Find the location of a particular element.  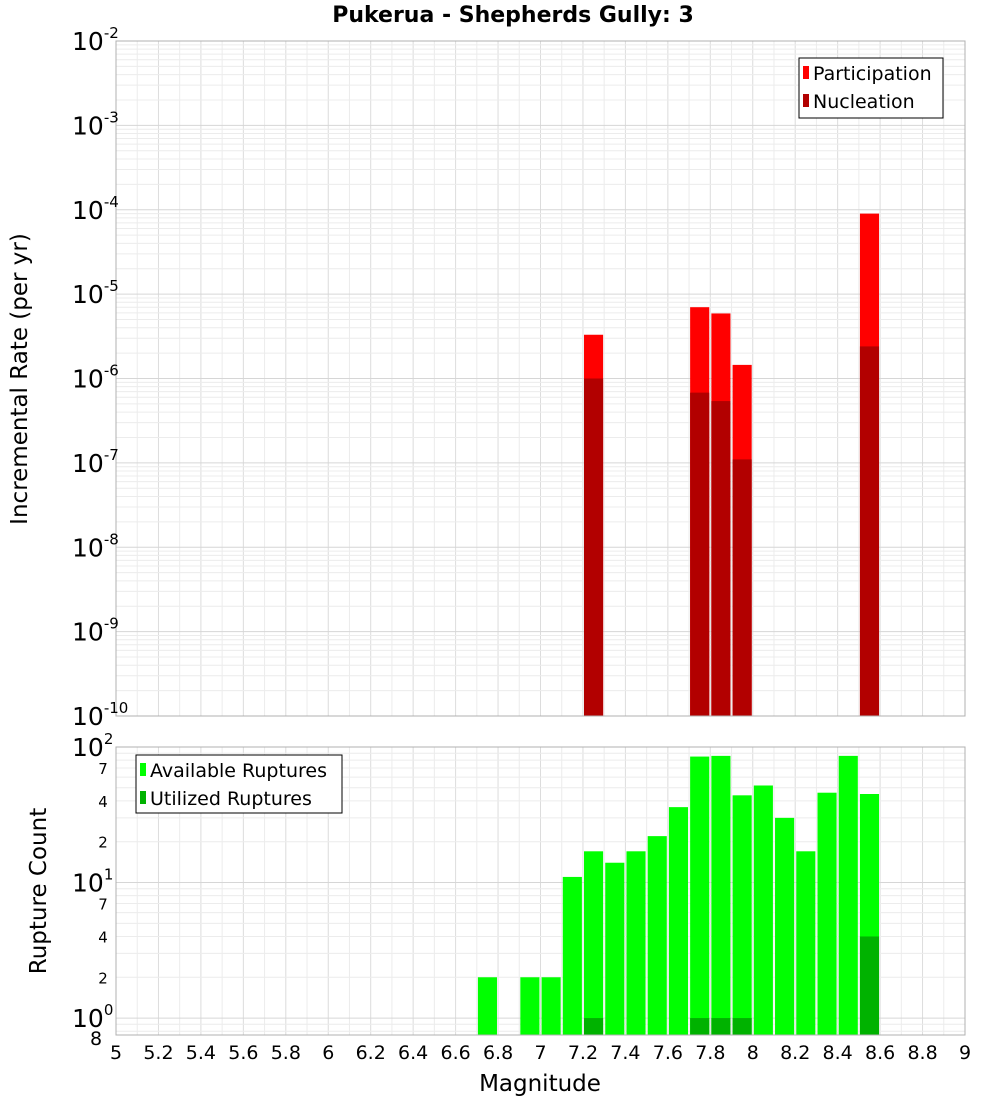

top-y-tick-exponent: -6 is located at coordinates (111, 371).